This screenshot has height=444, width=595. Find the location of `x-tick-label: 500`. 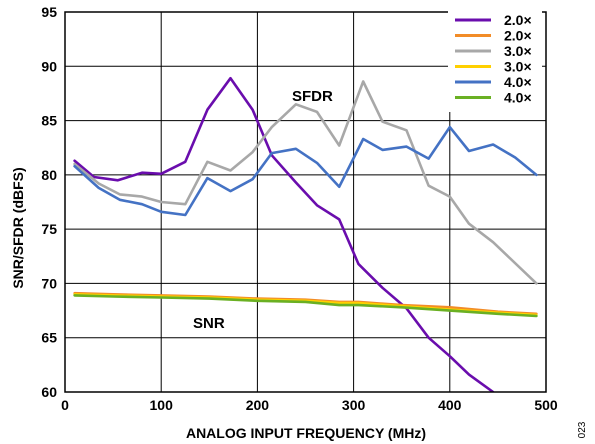

x-tick-label: 500 is located at coordinates (546, 405).